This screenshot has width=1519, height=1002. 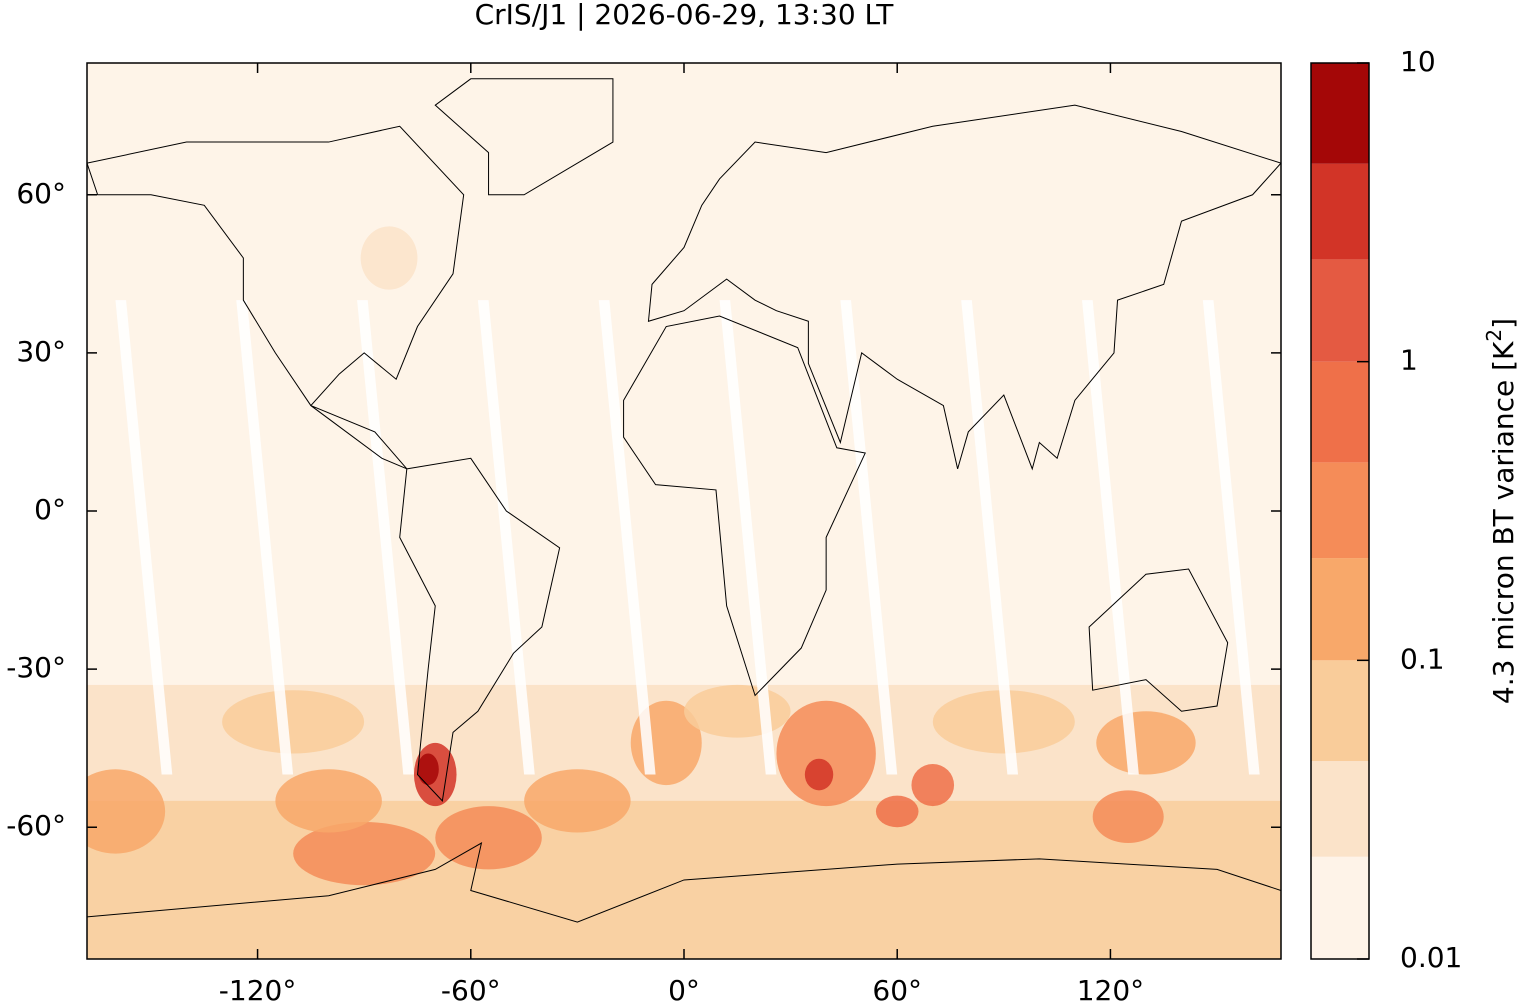 I want to click on y-tick-label: 30°, so click(x=41, y=351).